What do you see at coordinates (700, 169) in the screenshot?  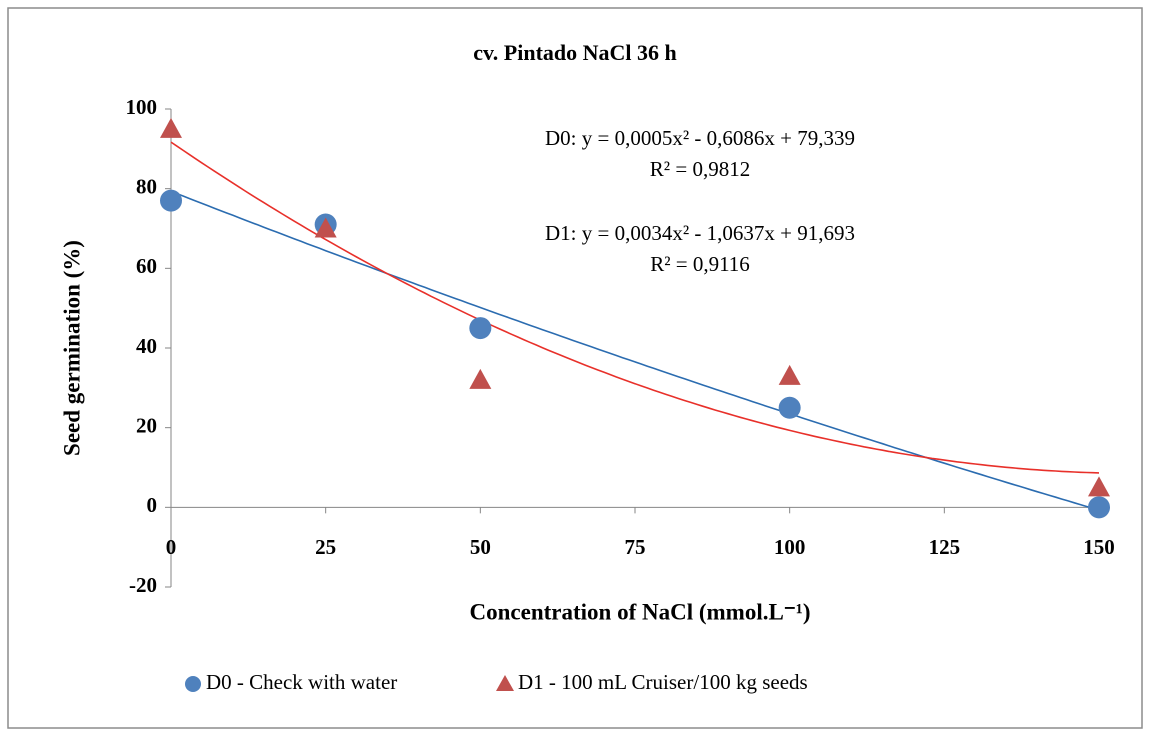 I see `trendline-r2: R² = 0,9812` at bounding box center [700, 169].